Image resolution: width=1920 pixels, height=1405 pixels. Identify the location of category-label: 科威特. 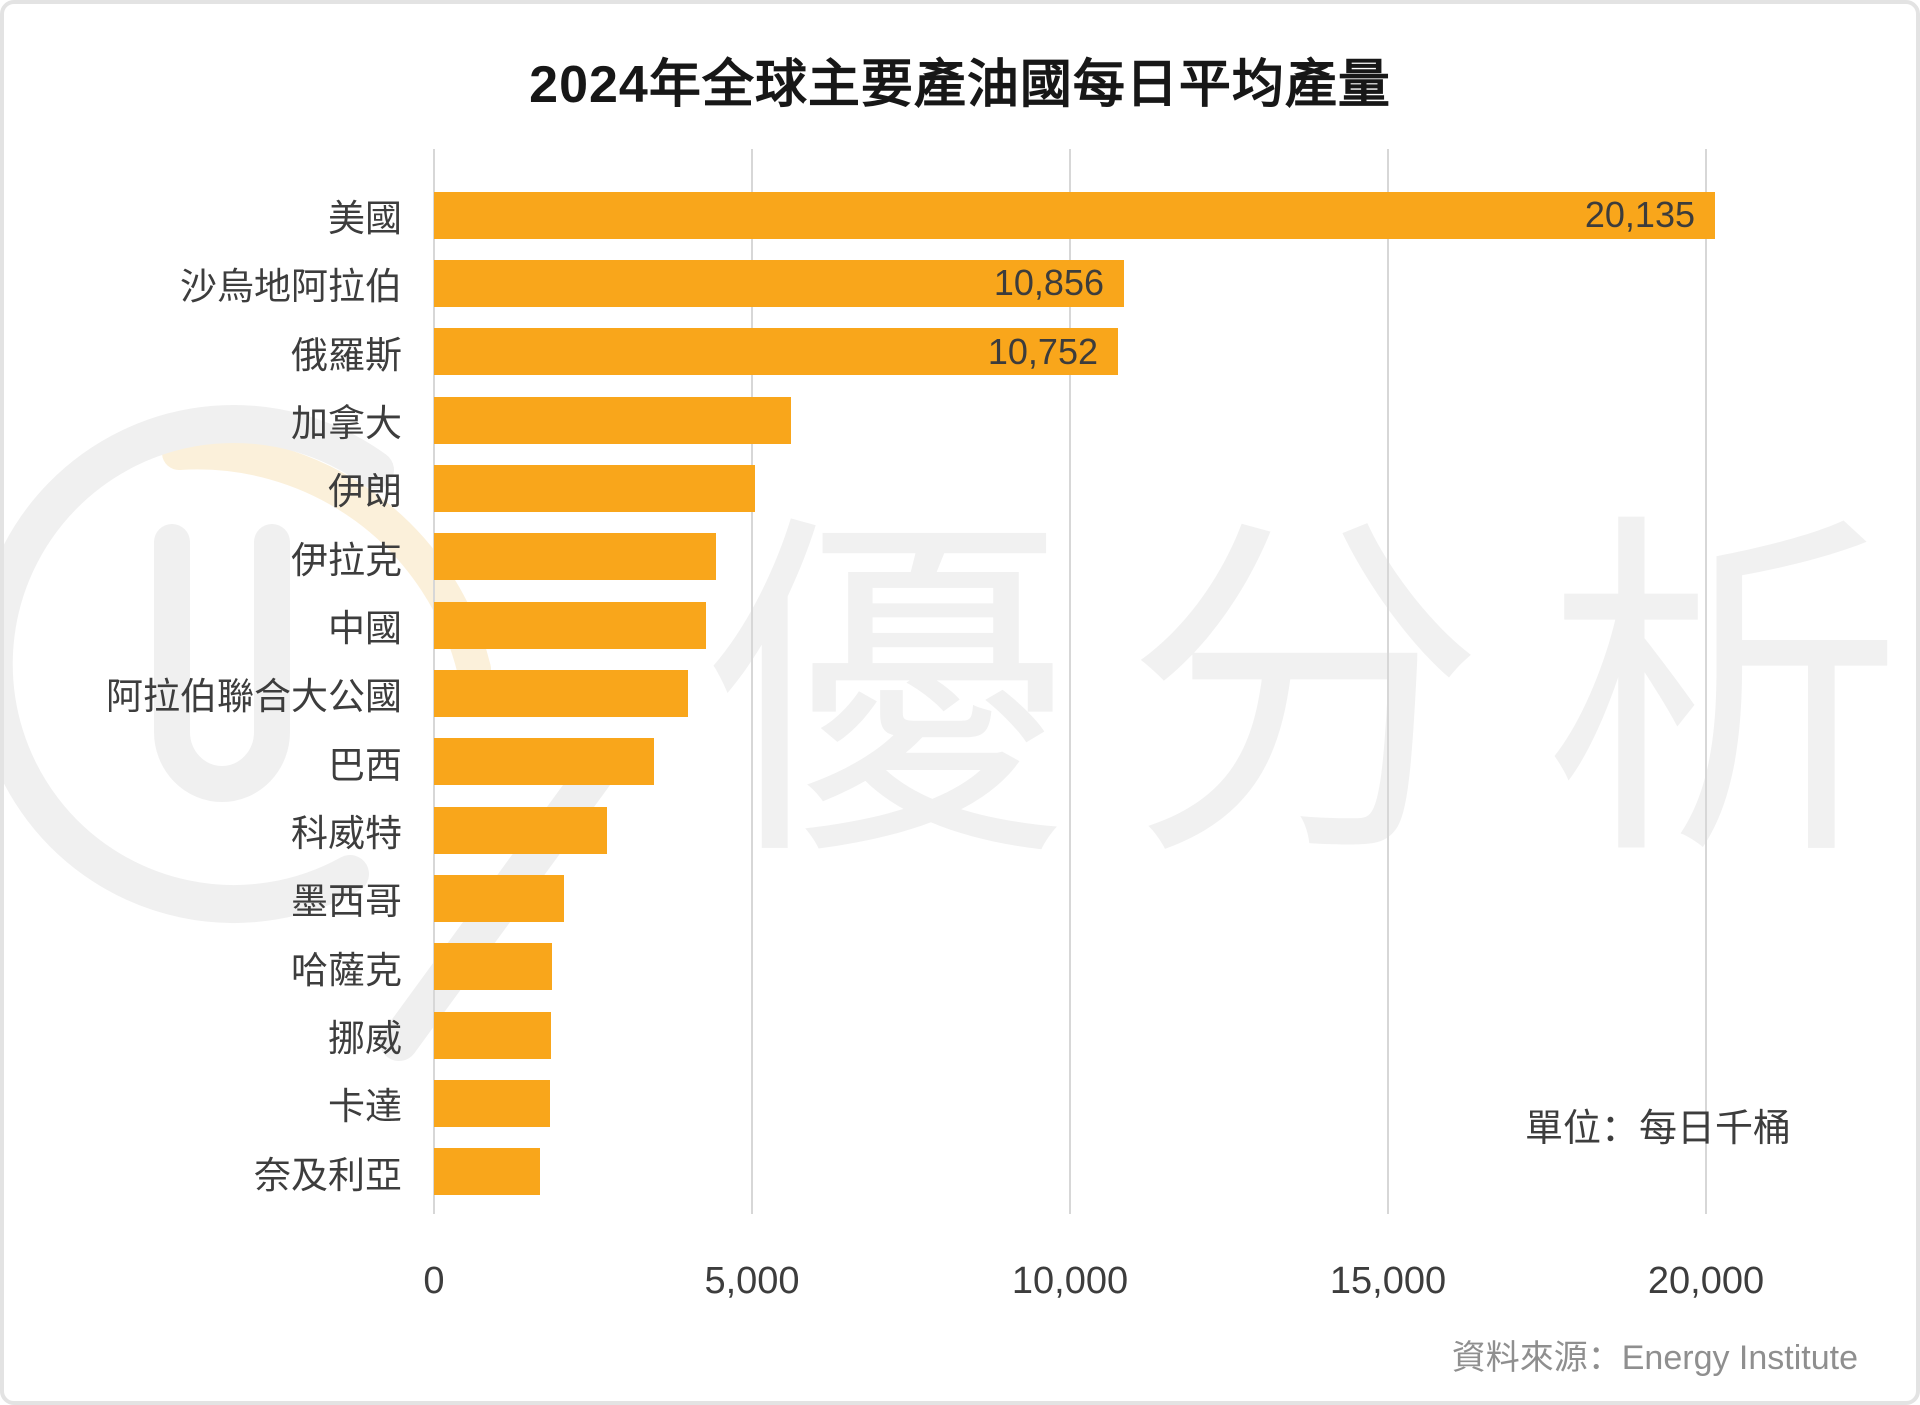
(346, 834).